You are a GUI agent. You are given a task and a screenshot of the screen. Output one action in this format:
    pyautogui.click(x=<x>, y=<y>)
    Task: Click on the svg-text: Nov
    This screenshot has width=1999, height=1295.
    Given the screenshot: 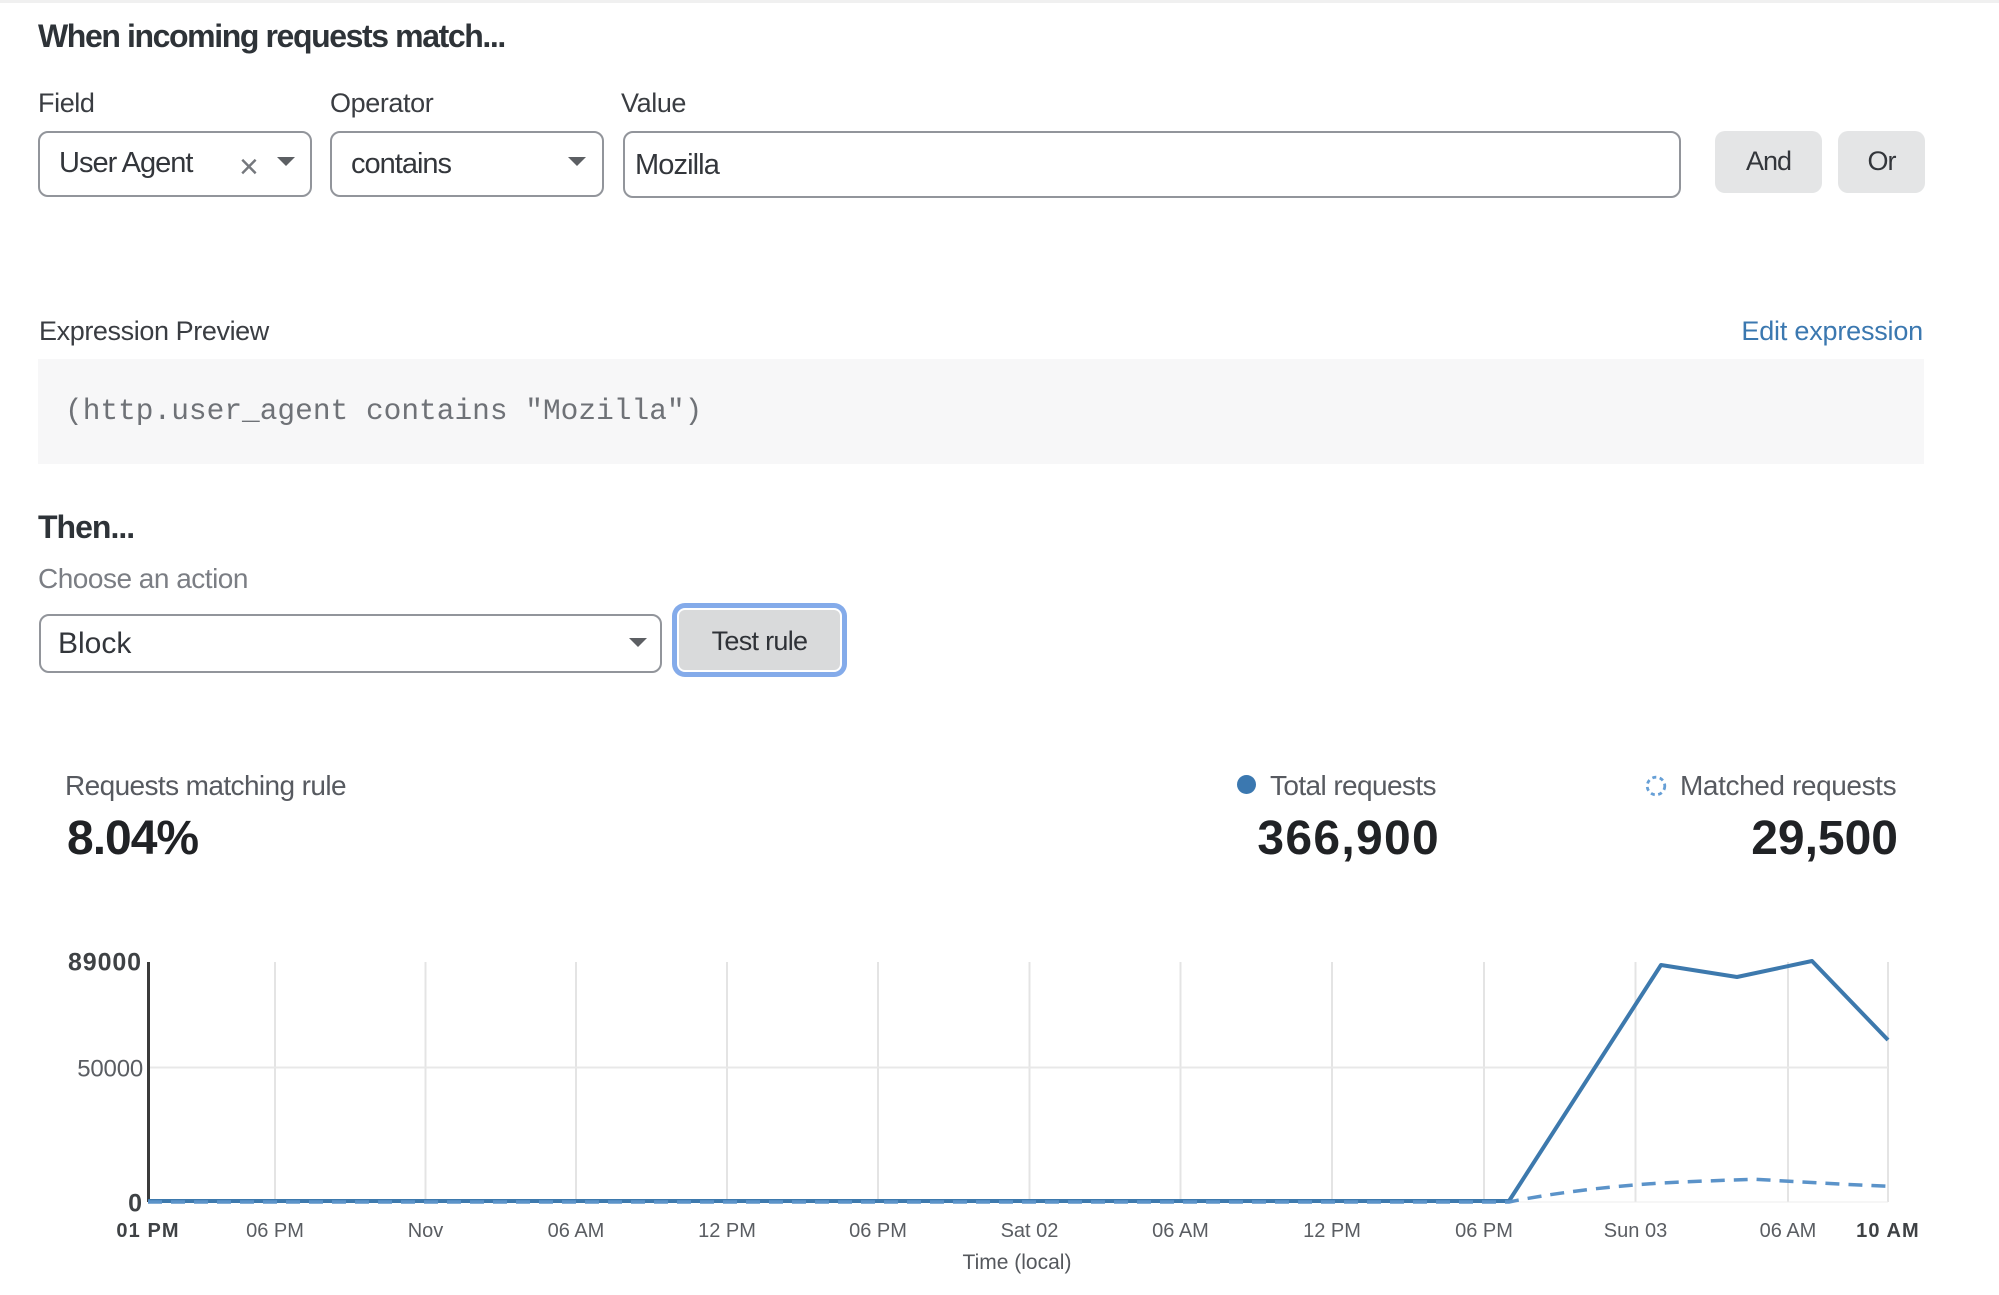 What is the action you would take?
    pyautogui.click(x=426, y=1231)
    